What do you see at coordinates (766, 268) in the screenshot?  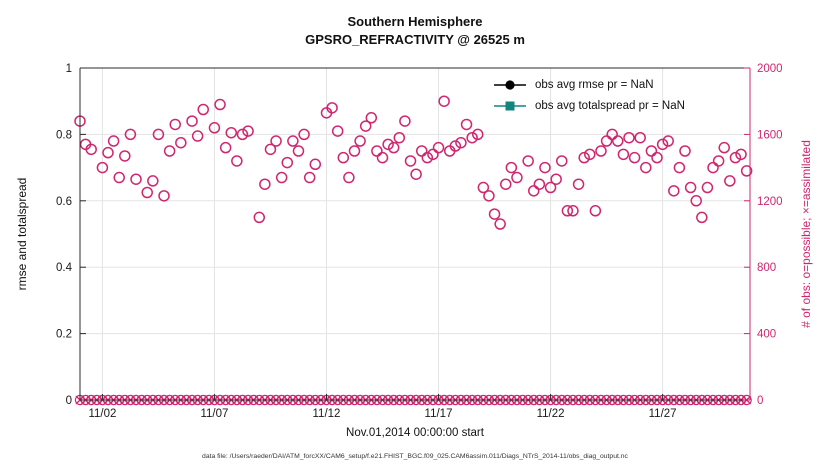 I see `svg-text: 800` at bounding box center [766, 268].